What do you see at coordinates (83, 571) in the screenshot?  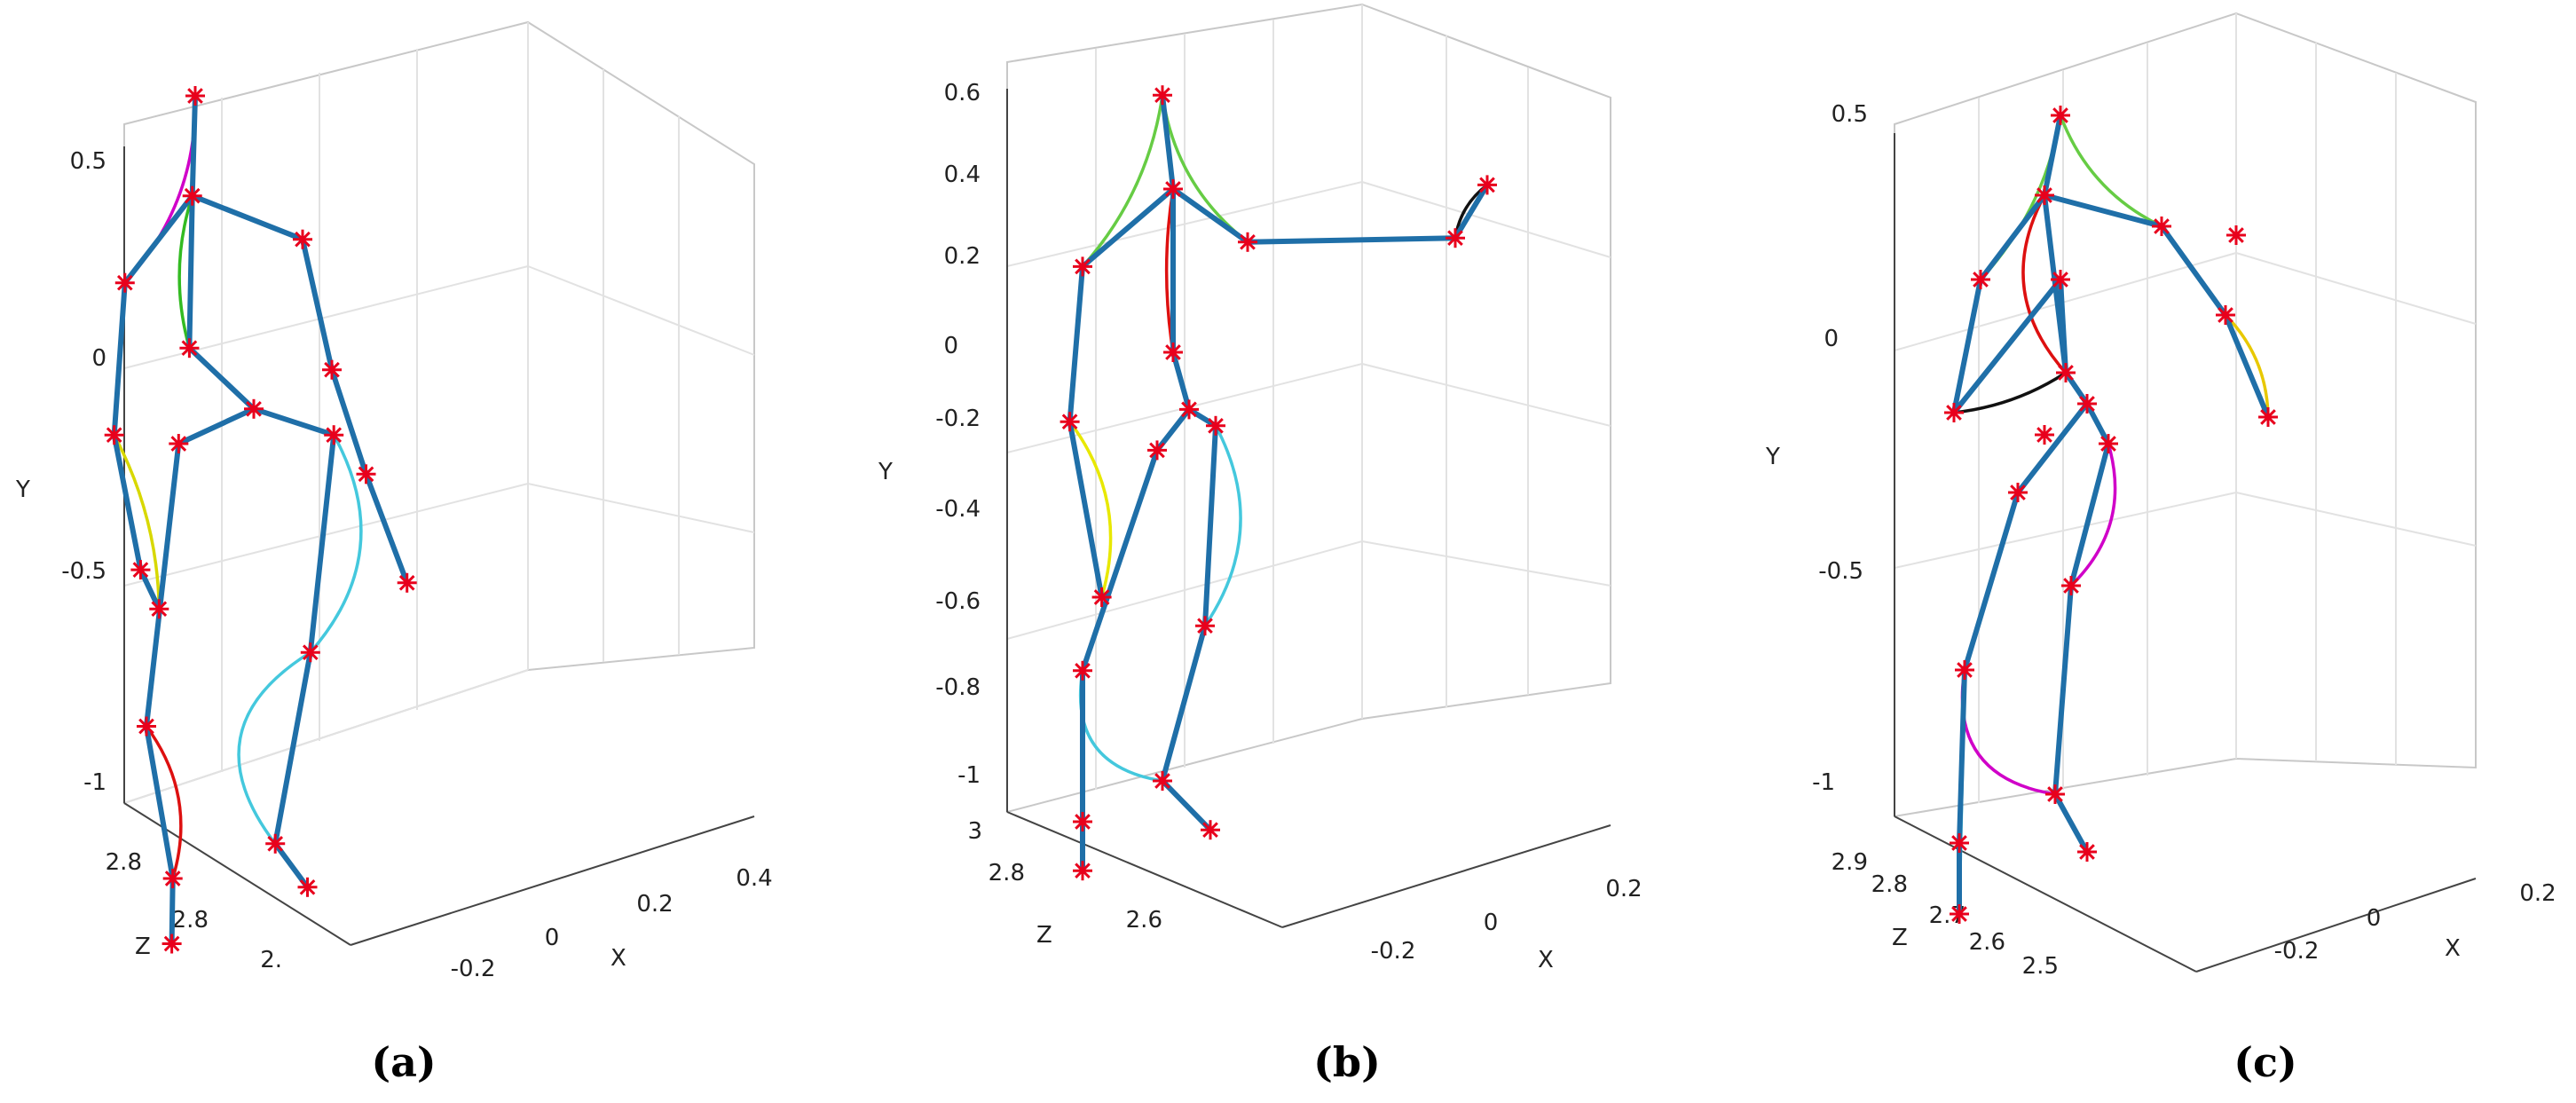 I see `y-tick-label: -0.5` at bounding box center [83, 571].